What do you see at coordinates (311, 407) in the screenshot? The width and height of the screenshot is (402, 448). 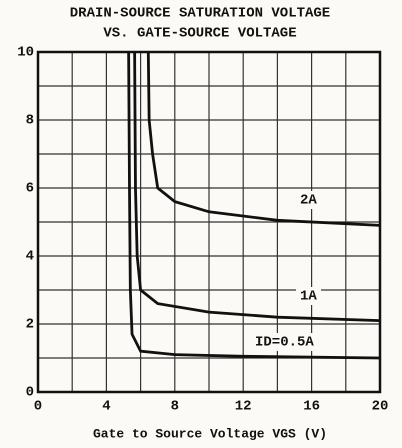 I see `x-tick-label: 16` at bounding box center [311, 407].